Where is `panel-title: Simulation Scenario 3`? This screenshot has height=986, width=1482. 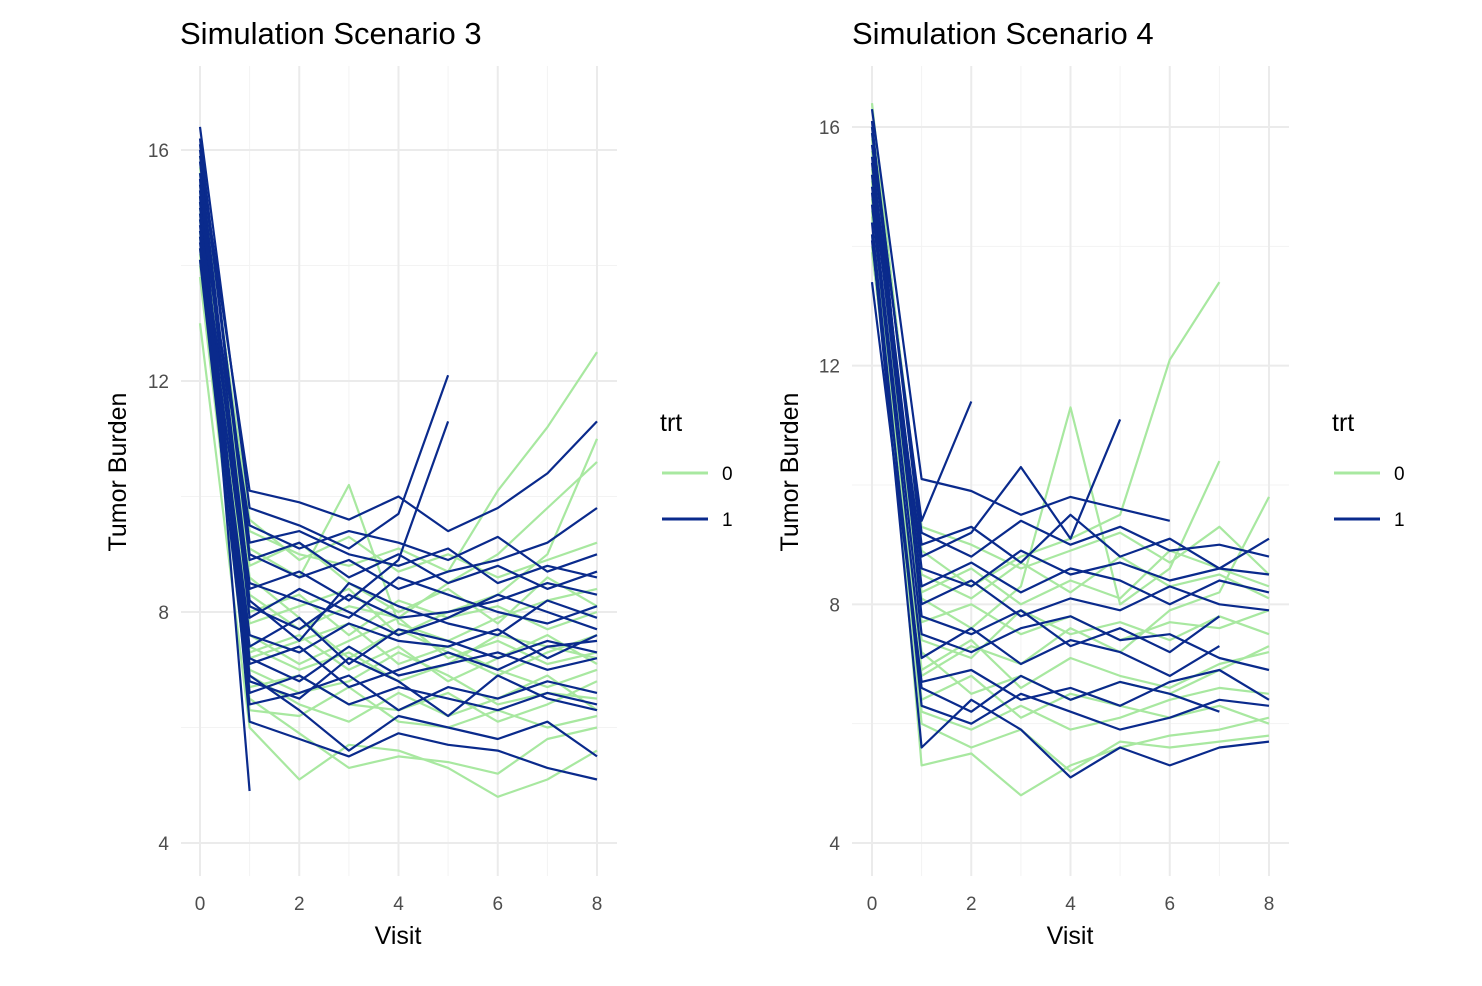 panel-title: Simulation Scenario 3 is located at coordinates (331, 33).